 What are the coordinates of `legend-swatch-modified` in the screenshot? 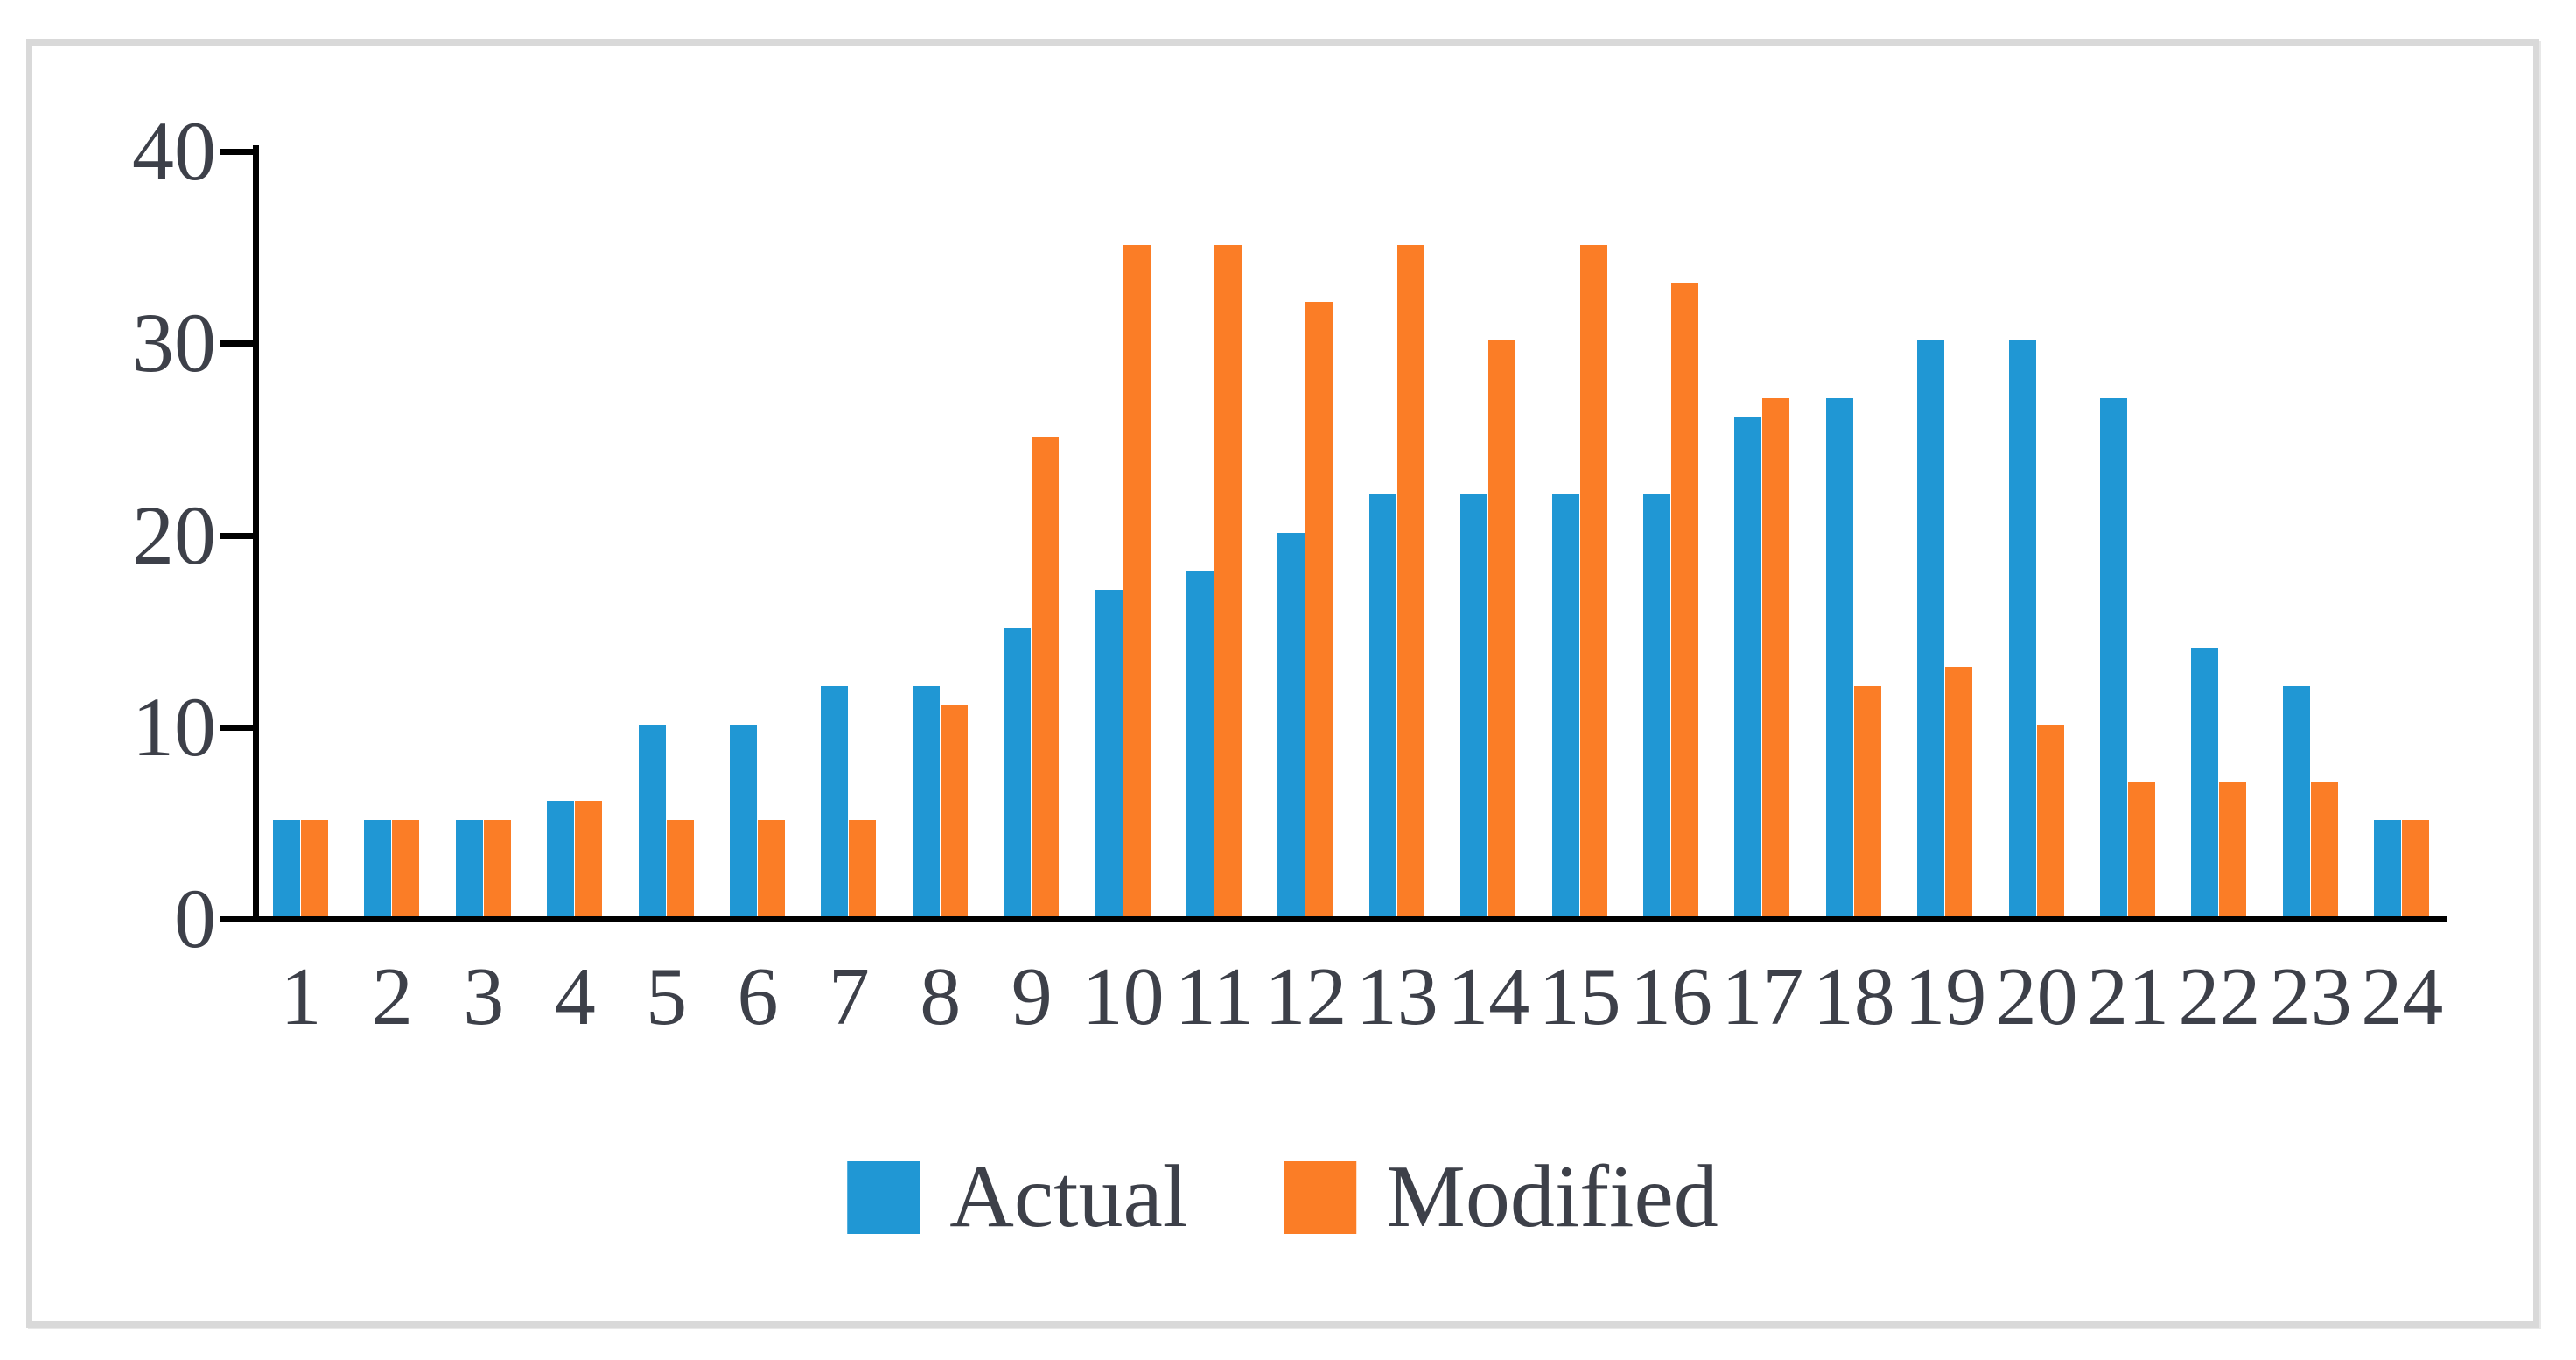 It's located at (1320, 1197).